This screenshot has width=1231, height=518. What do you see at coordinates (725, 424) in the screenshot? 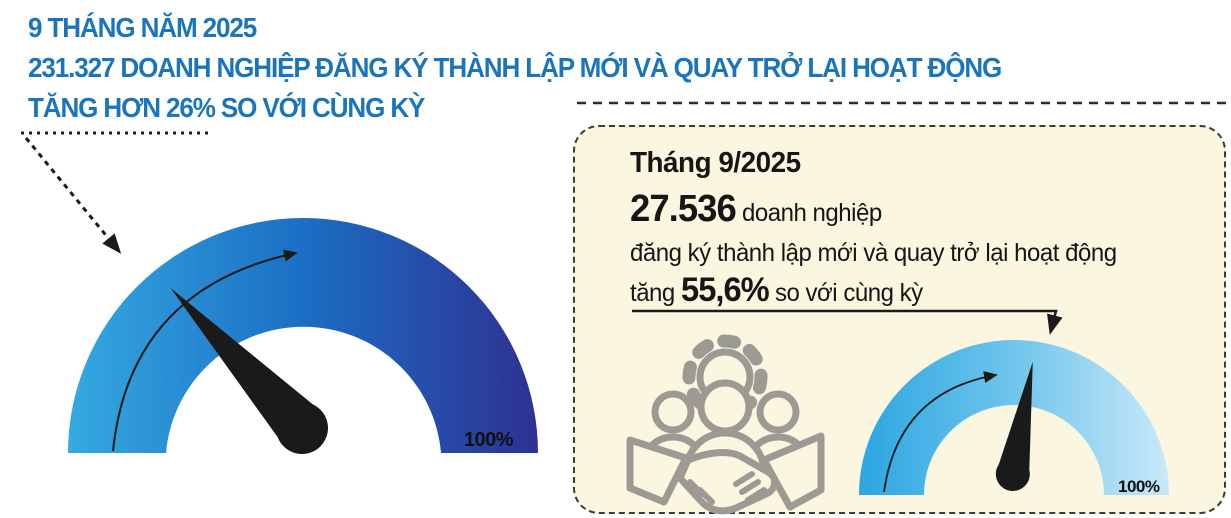
I see `handshake-icon` at bounding box center [725, 424].